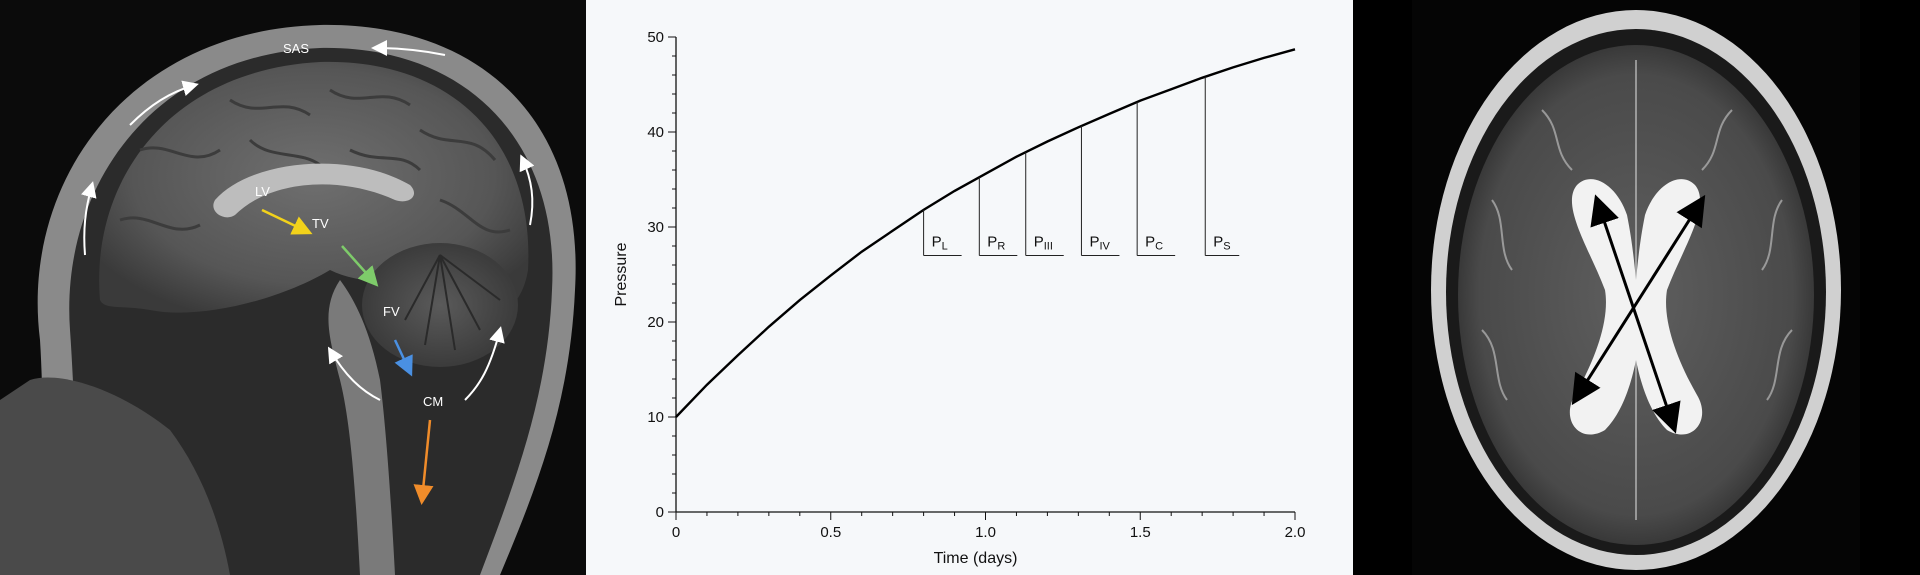  I want to click on annotation-label: PL, so click(940, 243).